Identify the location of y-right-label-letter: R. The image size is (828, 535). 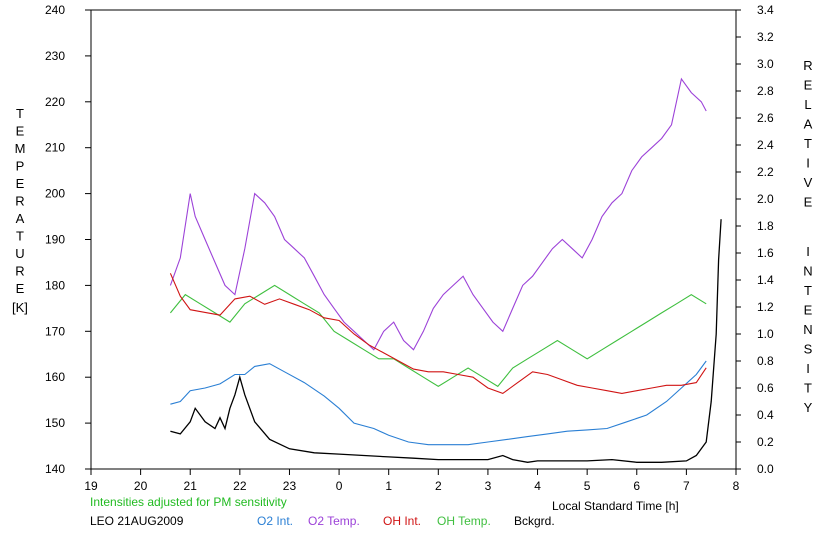
(807, 65).